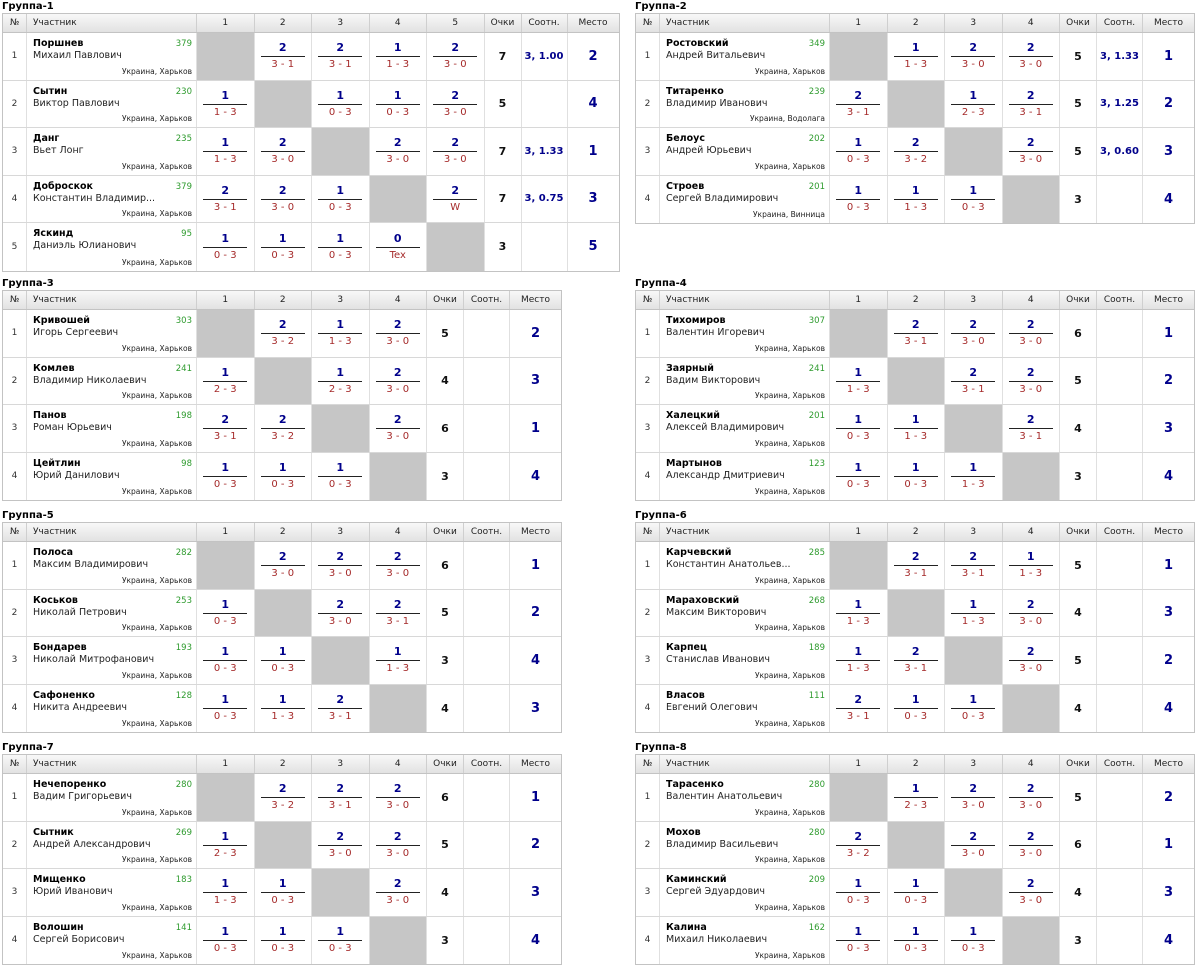 The width and height of the screenshot is (1200, 967). What do you see at coordinates (696, 320) in the screenshot?
I see `participant-surname: Тихомиров` at bounding box center [696, 320].